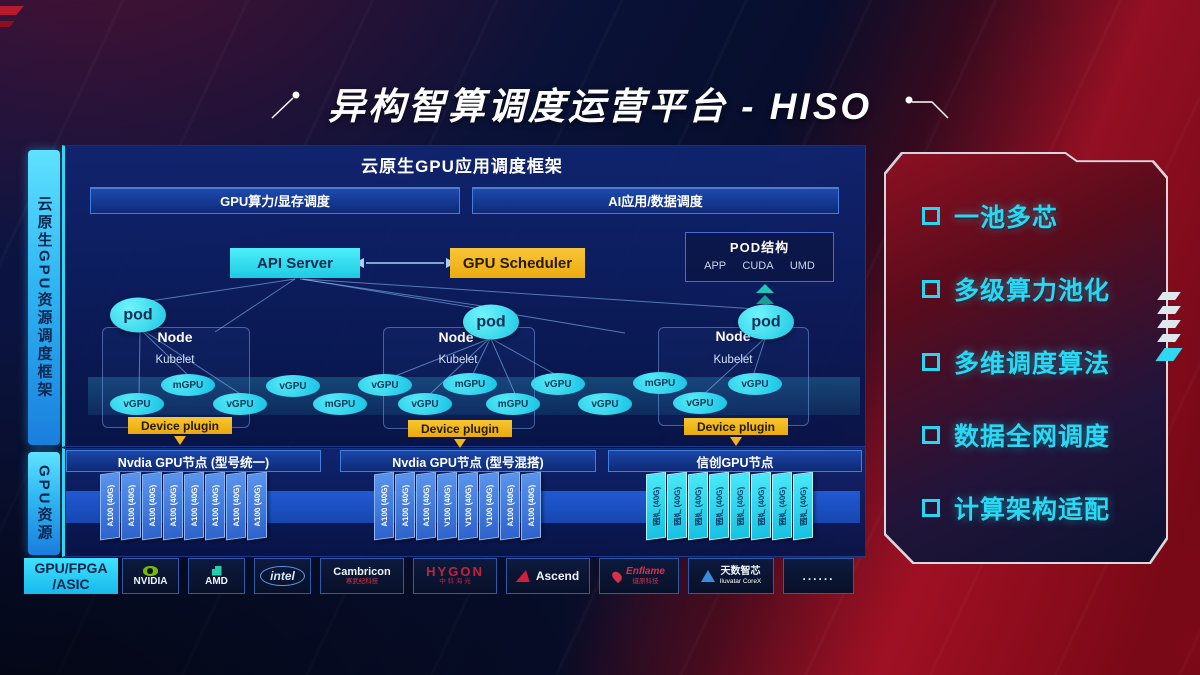 The height and width of the screenshot is (675, 1200). I want to click on gpu-group-title-bar: Nvdia GPU节点 (型号混搭), so click(468, 461).